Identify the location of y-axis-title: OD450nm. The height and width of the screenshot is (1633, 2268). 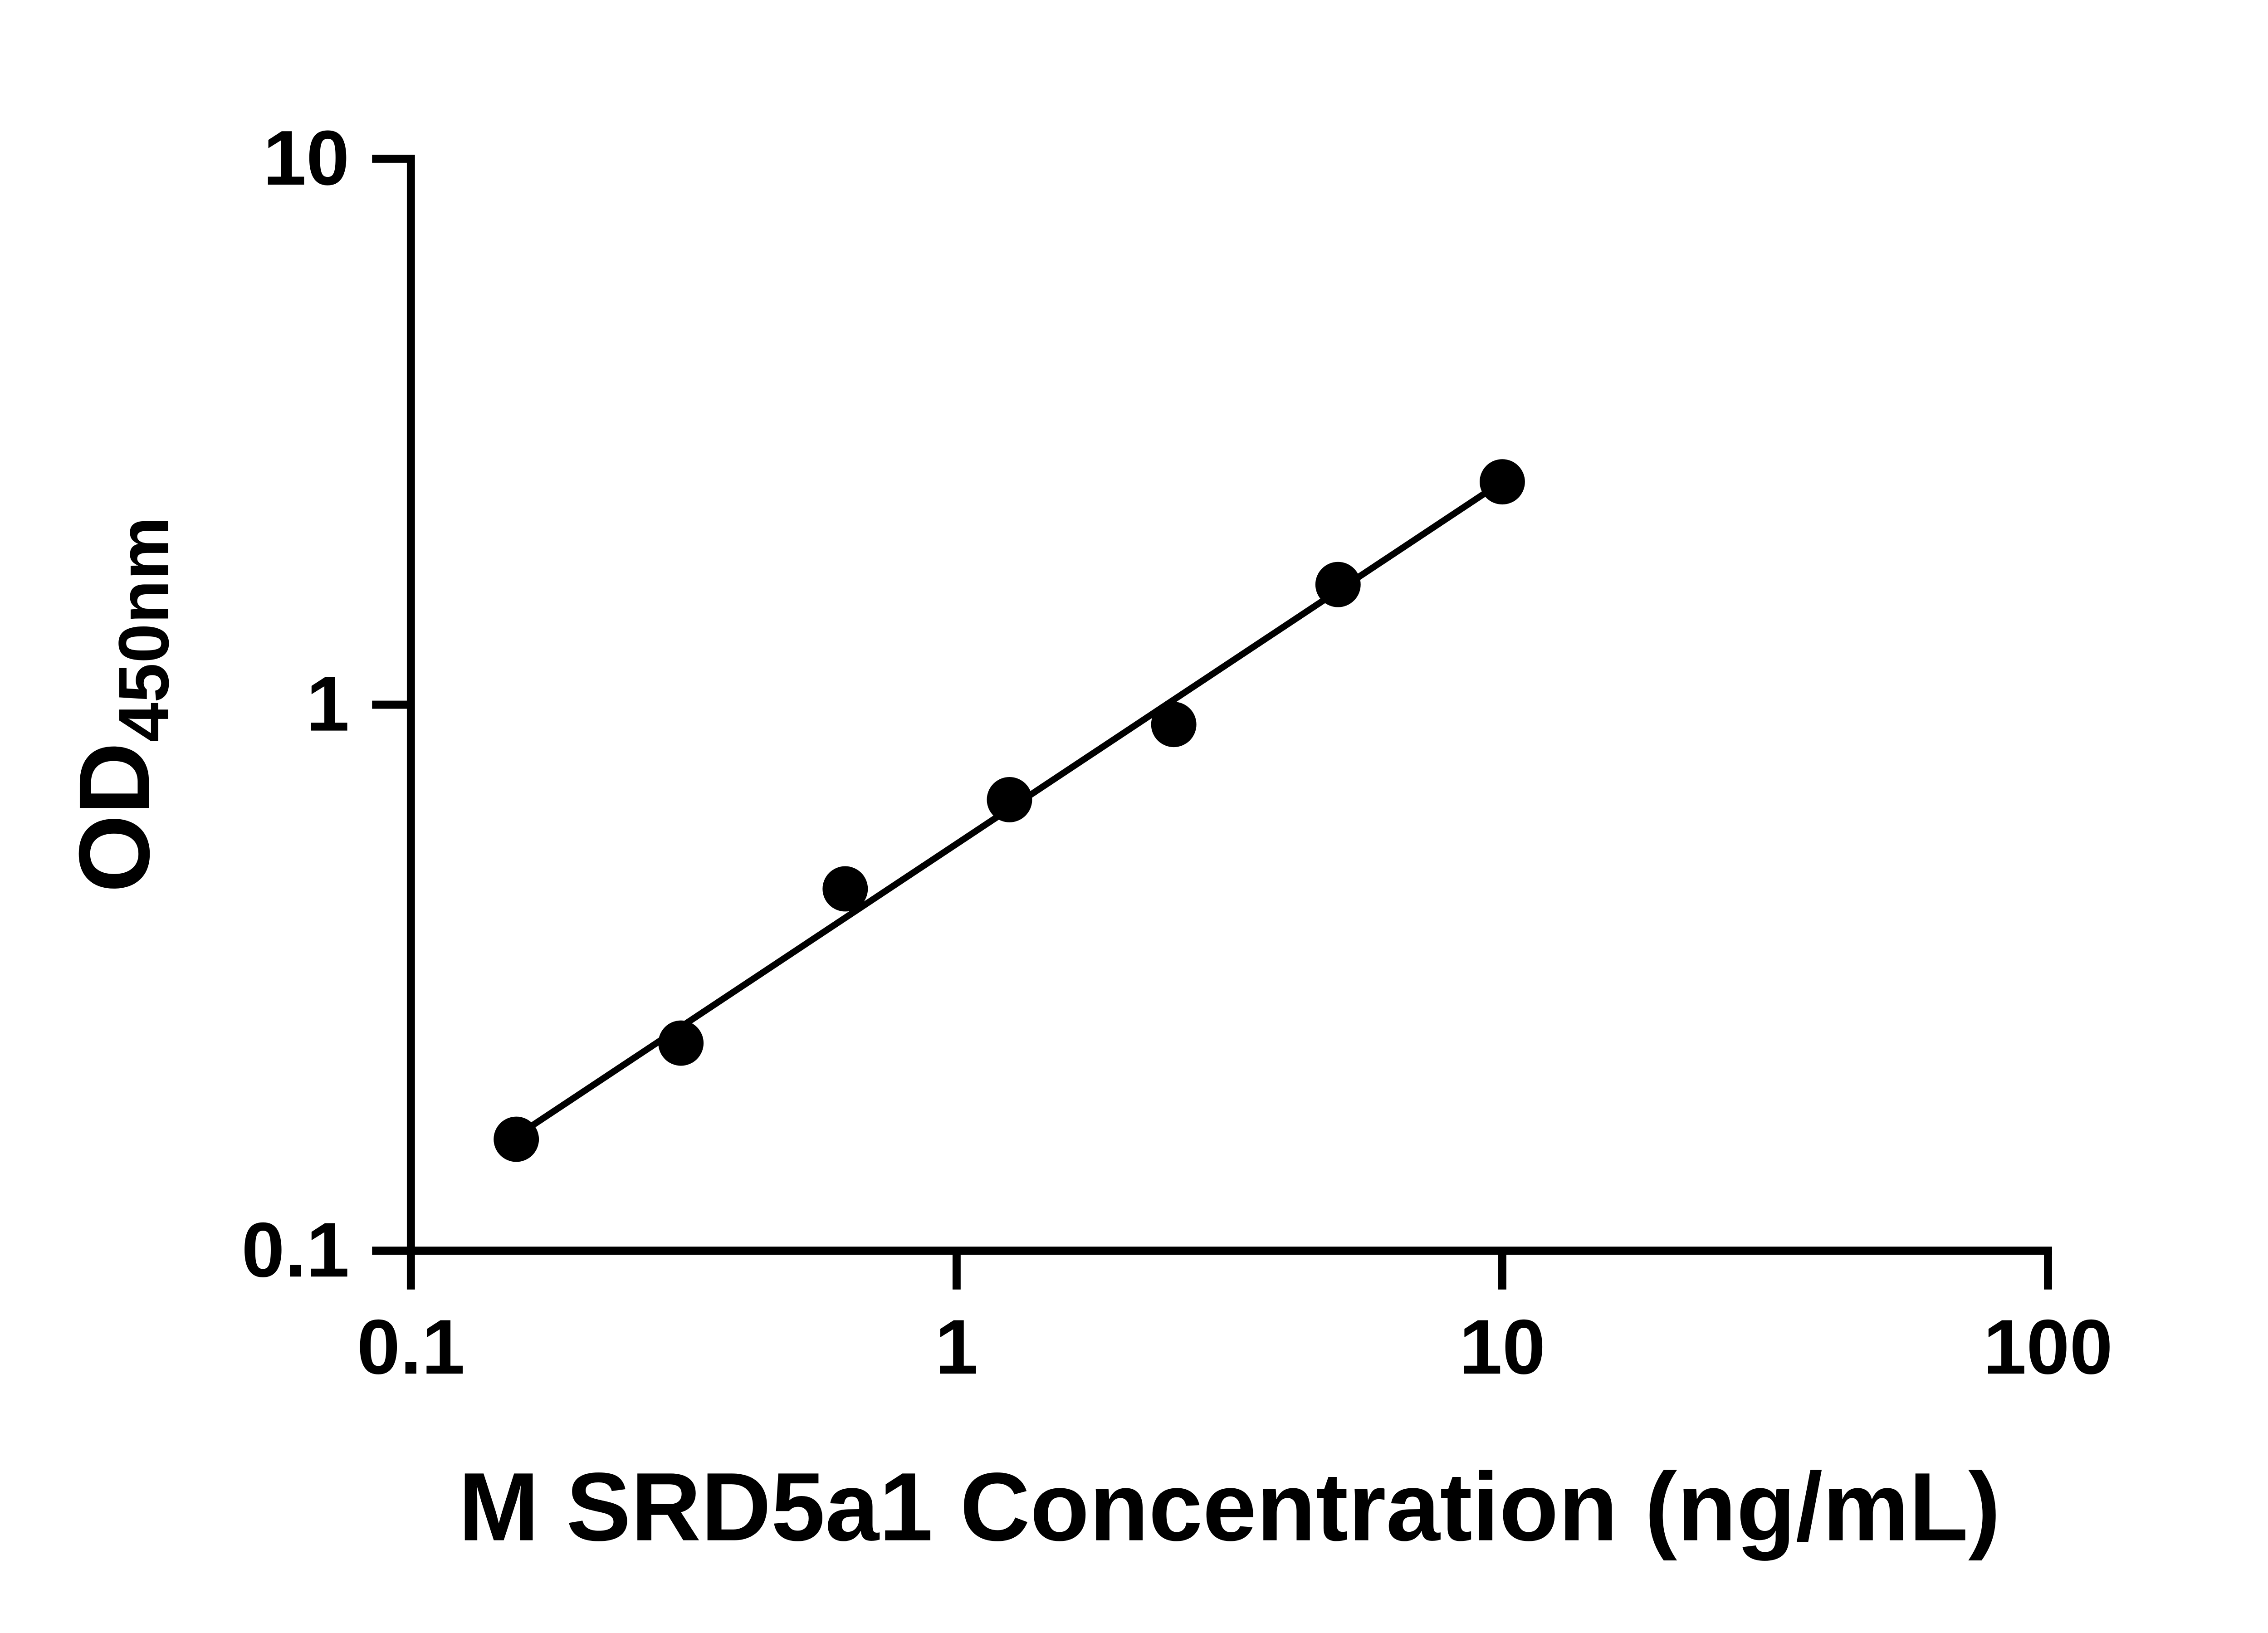
(121, 705).